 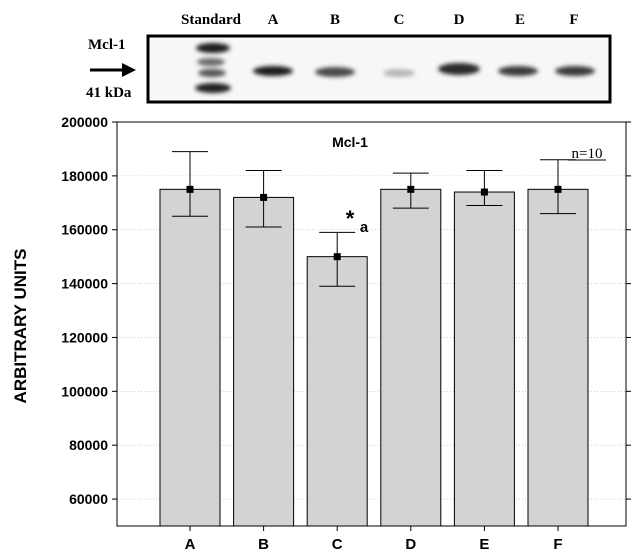 I want to click on blot-bands, so click(x=395, y=68).